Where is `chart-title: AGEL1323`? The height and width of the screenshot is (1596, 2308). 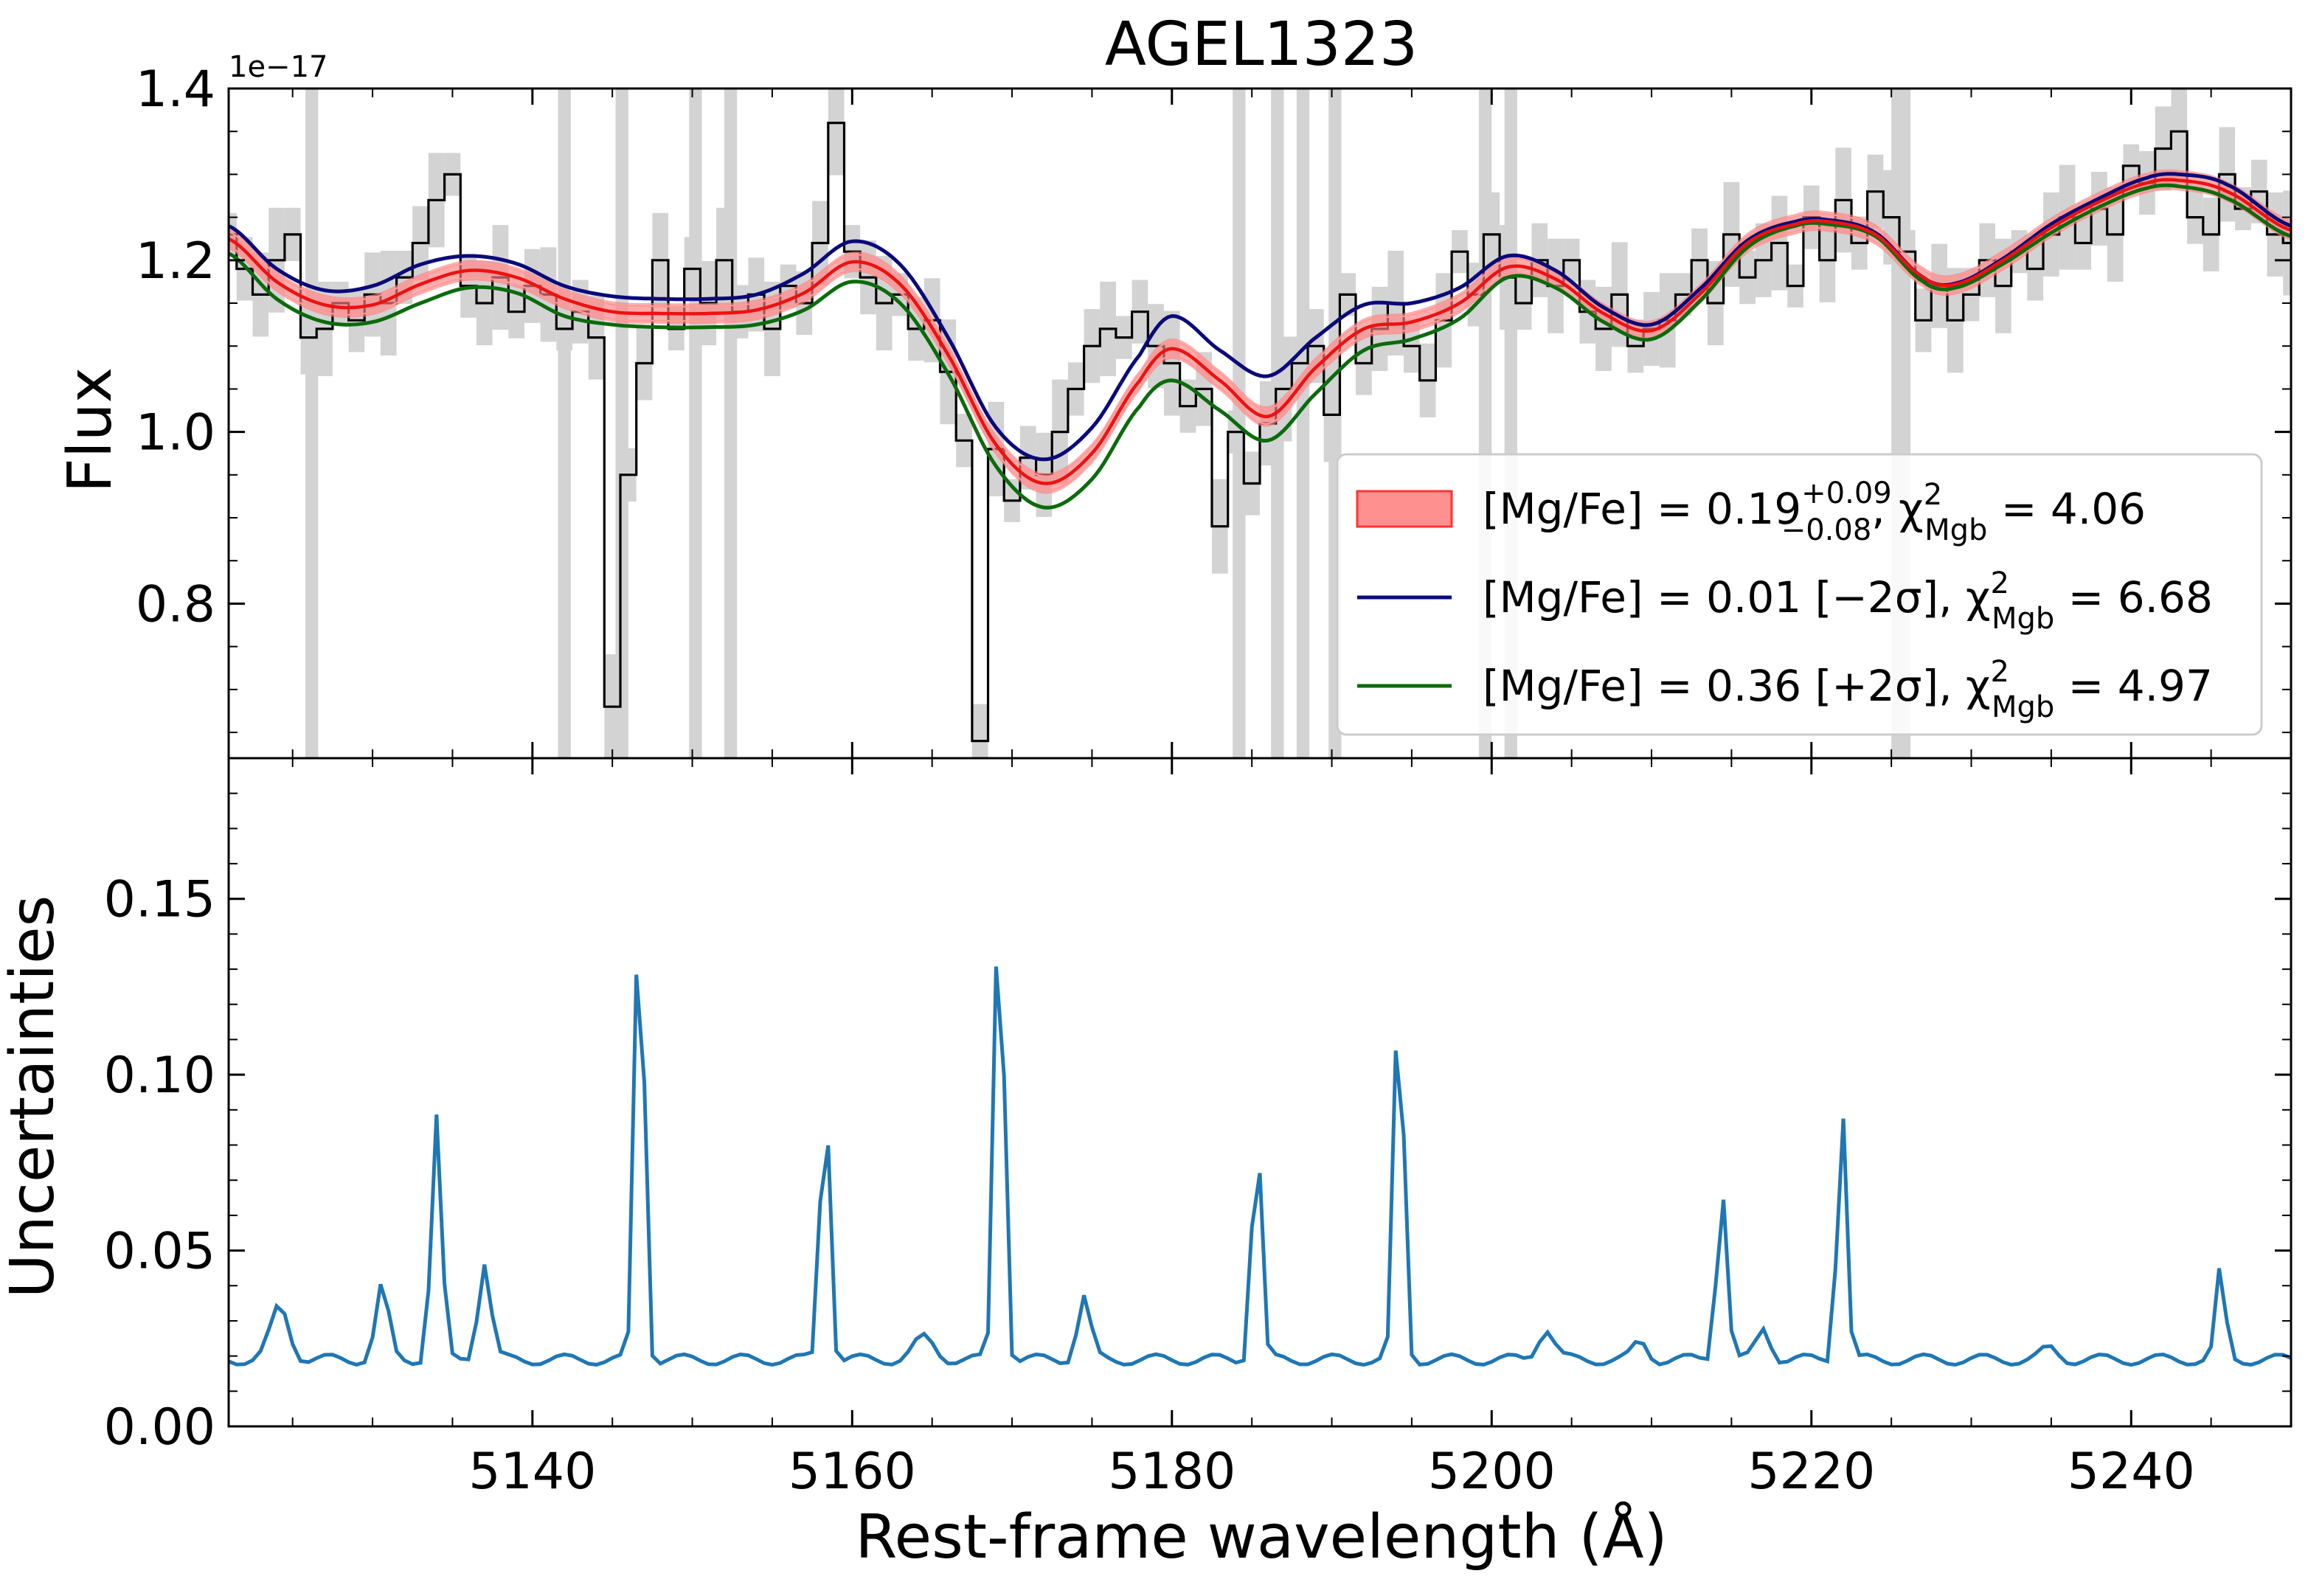
chart-title: AGEL1323 is located at coordinates (1262, 45).